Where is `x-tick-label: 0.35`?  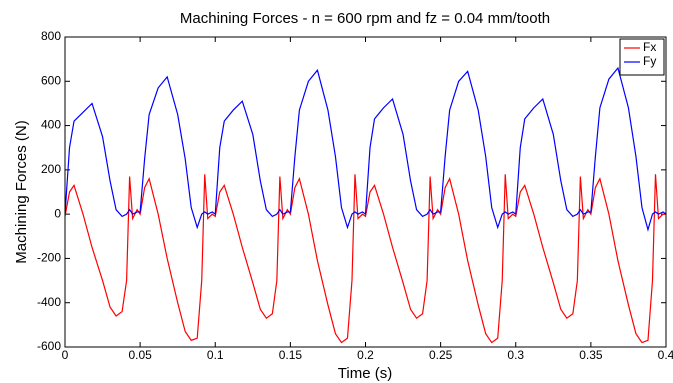 x-tick-label: 0.35 is located at coordinates (591, 355).